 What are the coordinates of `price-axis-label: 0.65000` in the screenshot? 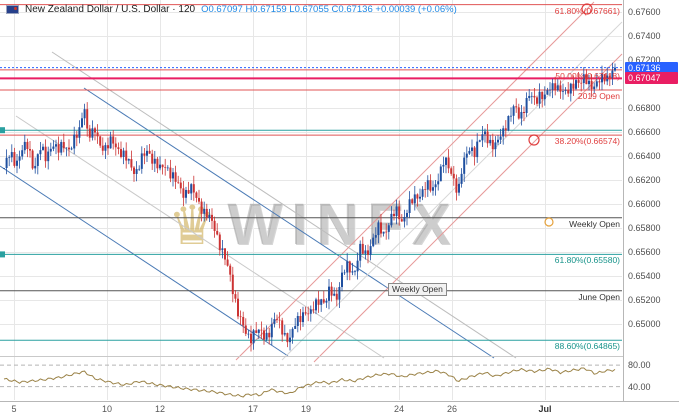 It's located at (644, 323).